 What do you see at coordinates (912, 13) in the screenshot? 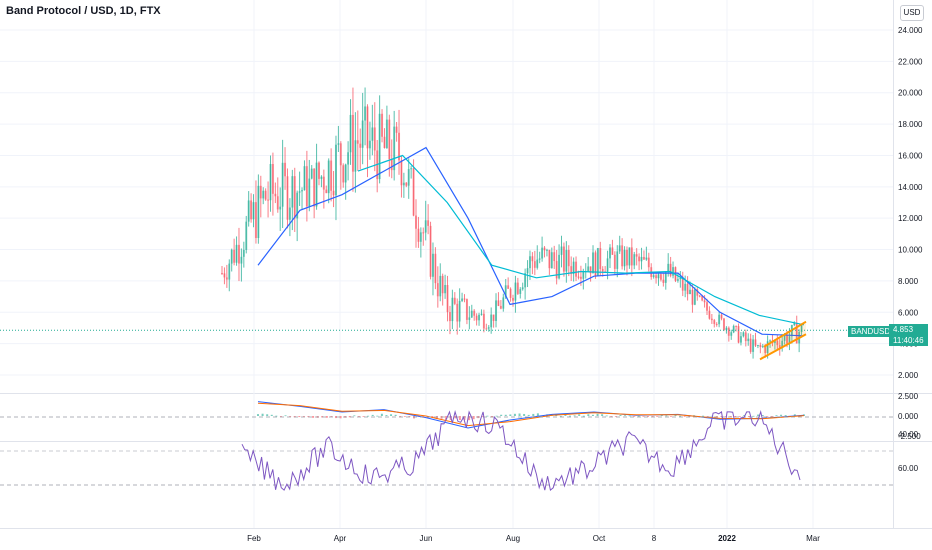
I see `currency-button: USD` at bounding box center [912, 13].